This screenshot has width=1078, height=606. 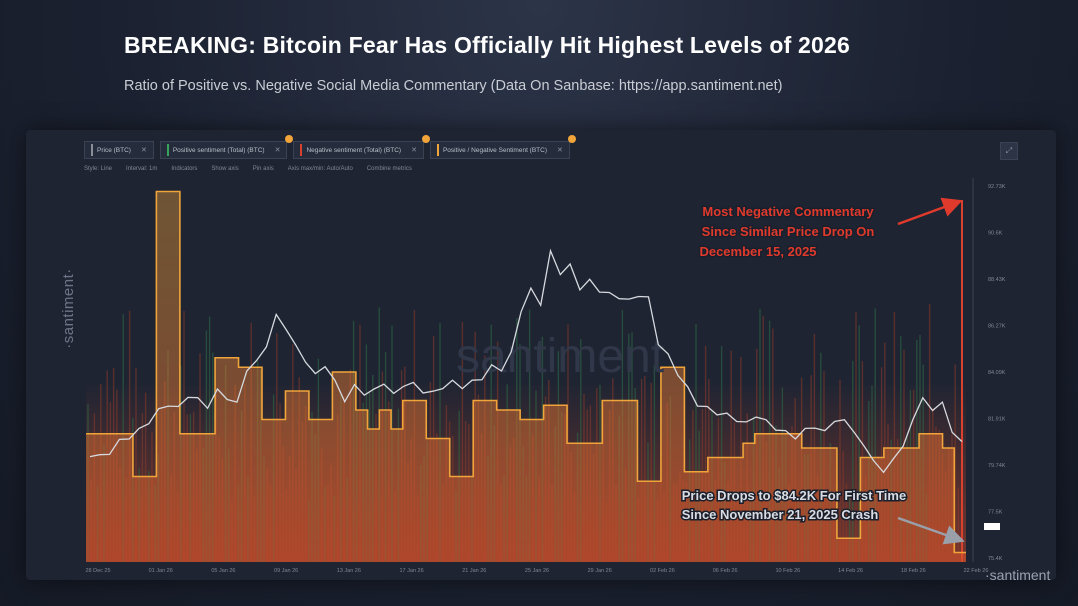 I want to click on metric-chip-positive-sentiment: Positive sentiment (Total) (BTC) ✕, so click(x=226, y=147).